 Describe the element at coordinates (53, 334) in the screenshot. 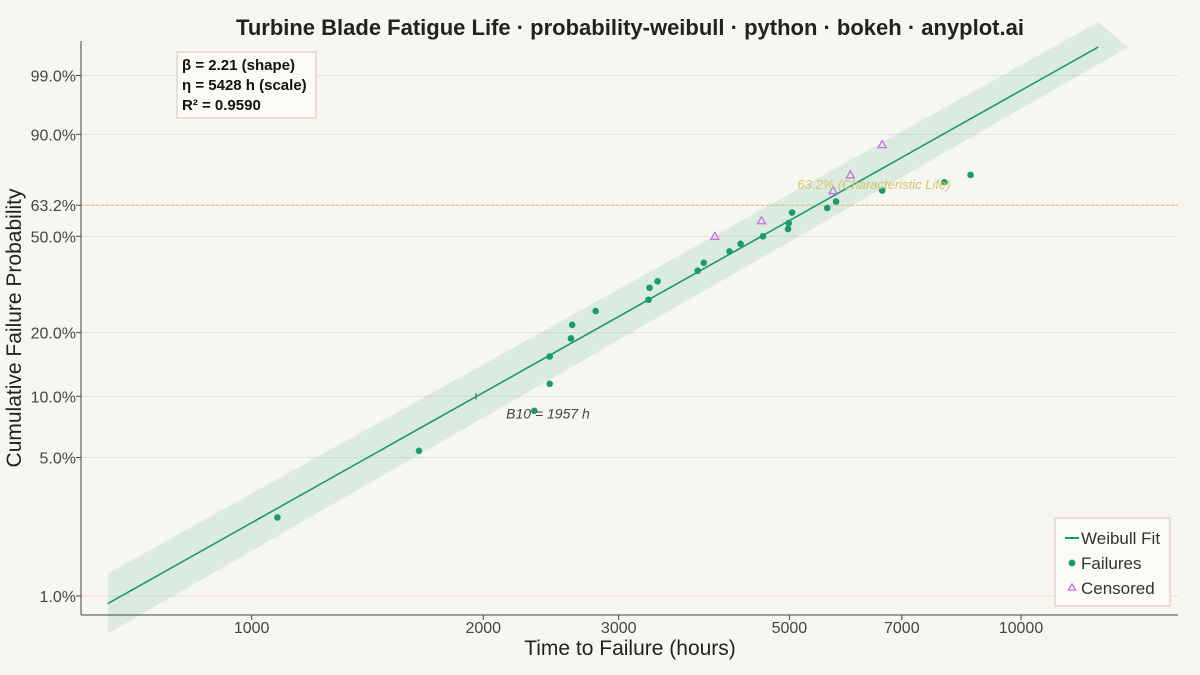

I see `y-tick-label: 20.0%` at that location.